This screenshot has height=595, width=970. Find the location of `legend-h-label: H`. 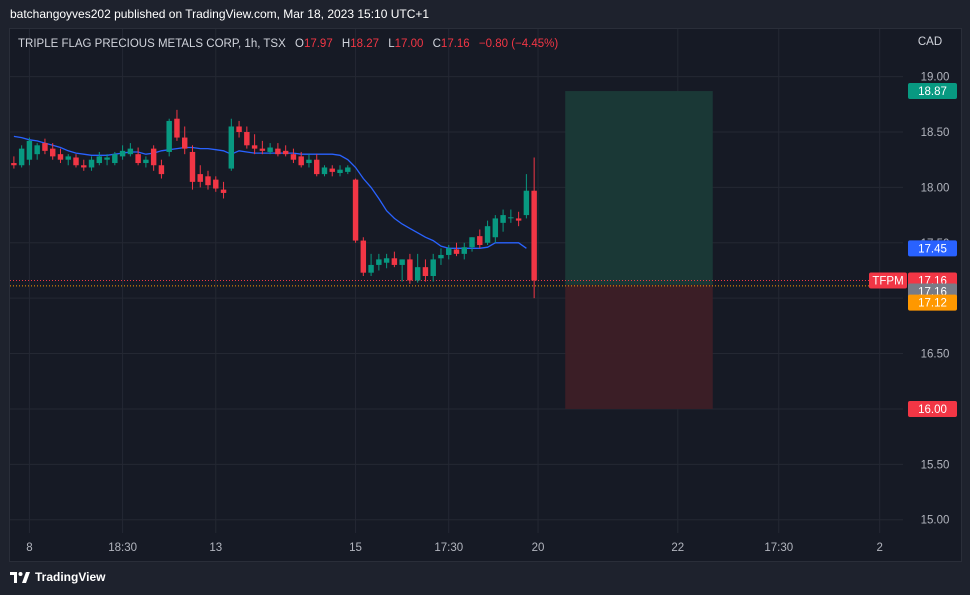

legend-h-label: H is located at coordinates (346, 44).